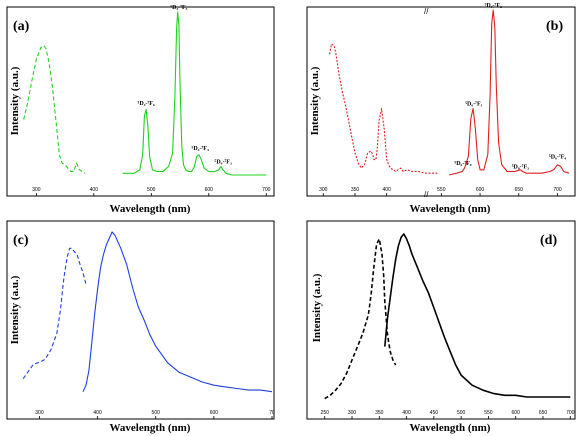 Image resolution: width=587 pixels, height=436 pixels. I want to click on panel-b-xtick-label: 700, so click(557, 190).